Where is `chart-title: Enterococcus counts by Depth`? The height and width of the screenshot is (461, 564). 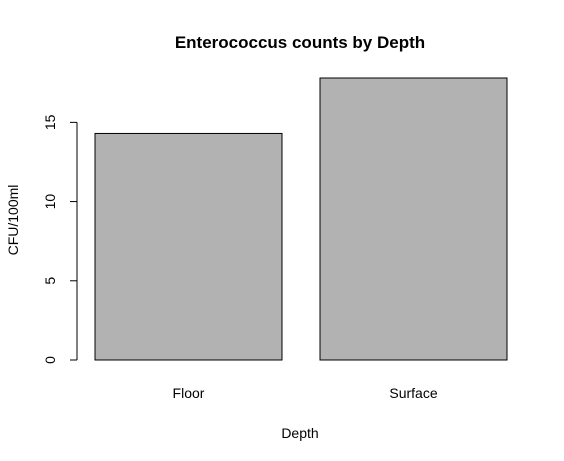
chart-title: Enterococcus counts by Depth is located at coordinates (300, 42).